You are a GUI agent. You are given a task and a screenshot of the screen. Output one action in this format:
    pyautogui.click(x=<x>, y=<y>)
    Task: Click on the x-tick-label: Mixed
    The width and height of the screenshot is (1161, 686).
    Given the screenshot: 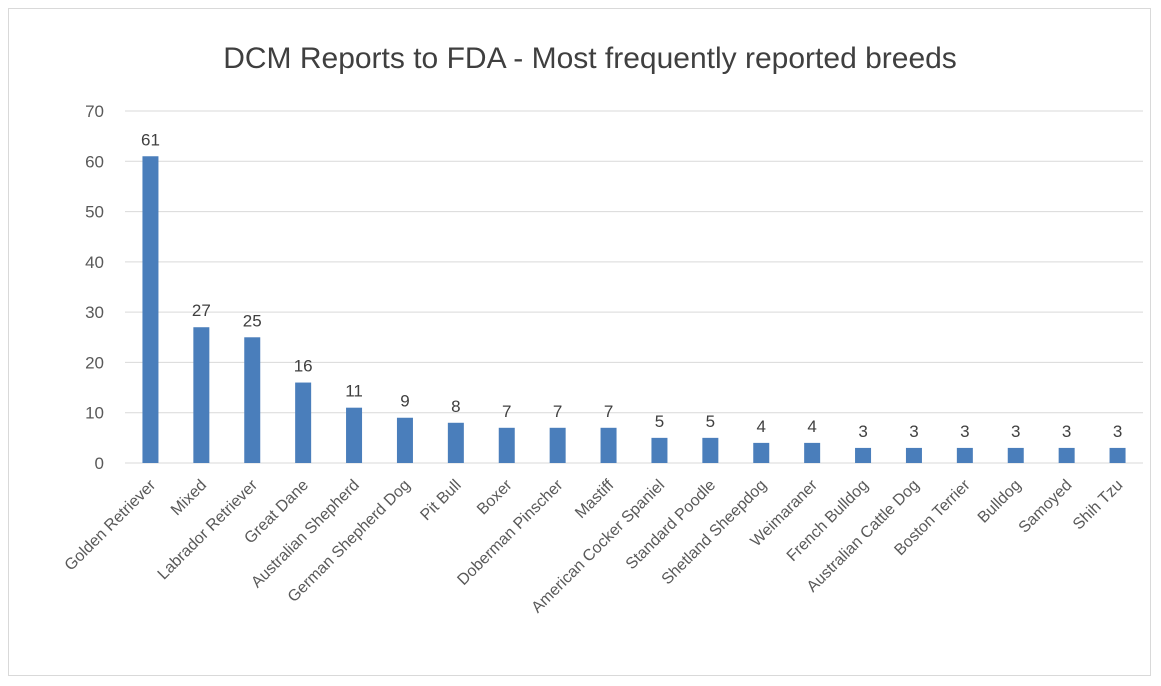 What is the action you would take?
    pyautogui.click(x=189, y=498)
    